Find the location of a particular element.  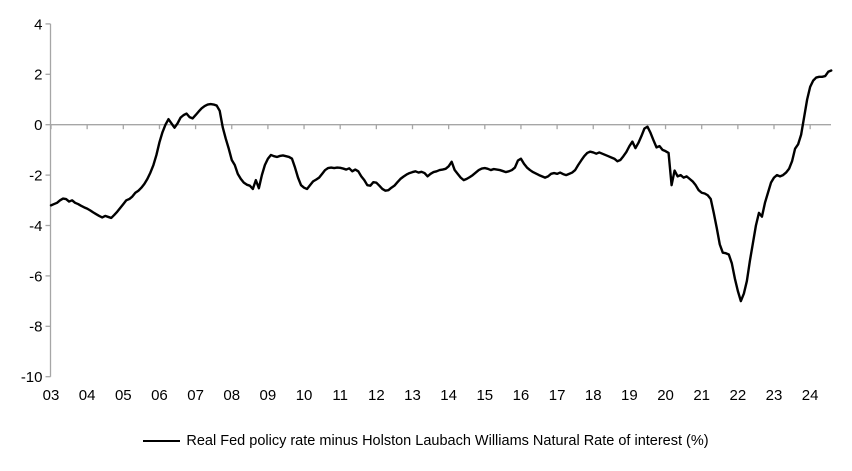

x-axis-ticks is located at coordinates (430, 127).